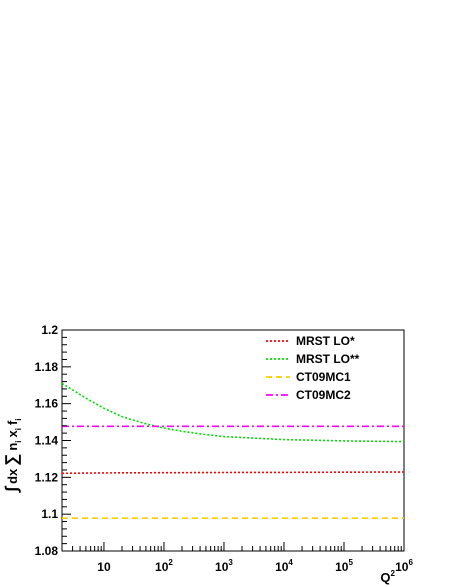 The width and height of the screenshot is (454, 587). Describe the element at coordinates (404, 566) in the screenshot. I see `x-tick-label: 10⁶` at that location.